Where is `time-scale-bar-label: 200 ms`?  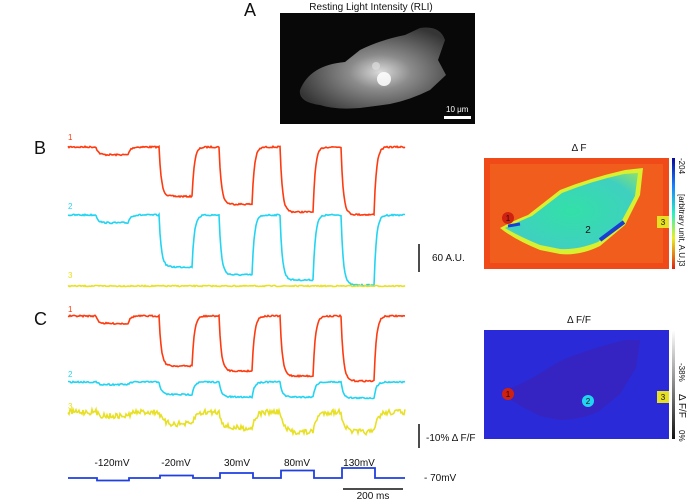 time-scale-bar-label: 200 ms is located at coordinates (373, 496).